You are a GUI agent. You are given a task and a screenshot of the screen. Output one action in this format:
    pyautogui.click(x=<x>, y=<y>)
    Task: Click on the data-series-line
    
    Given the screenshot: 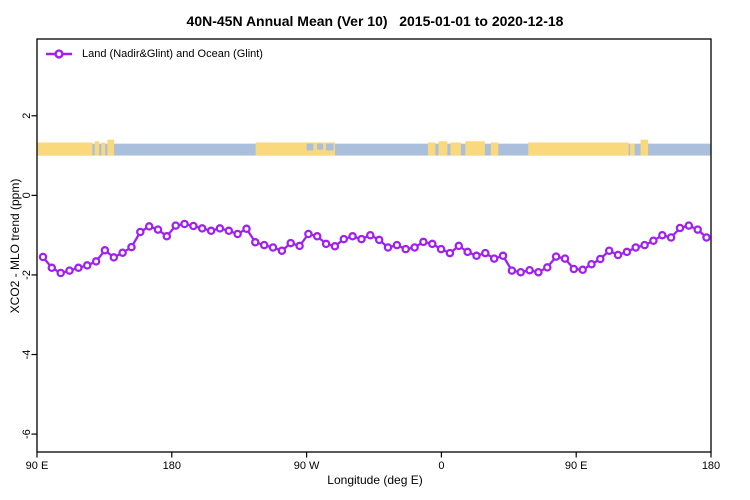 What is the action you would take?
    pyautogui.click(x=374, y=248)
    